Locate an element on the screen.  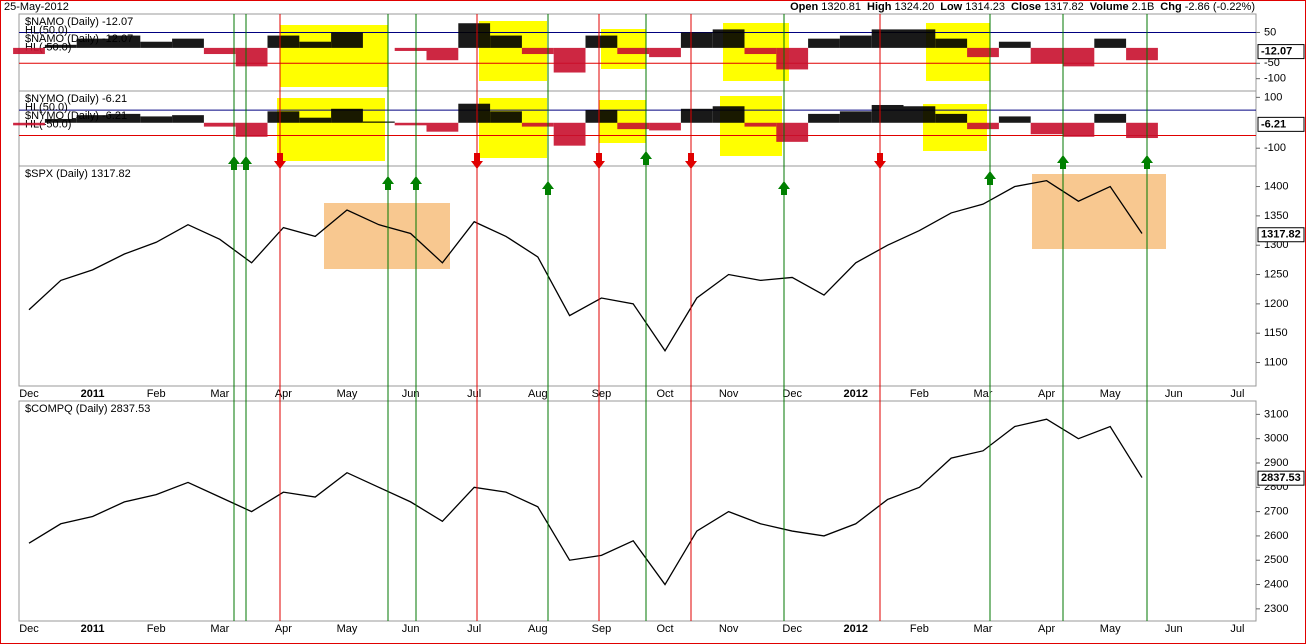
x-tick-label: Oct is located at coordinates (664, 394).